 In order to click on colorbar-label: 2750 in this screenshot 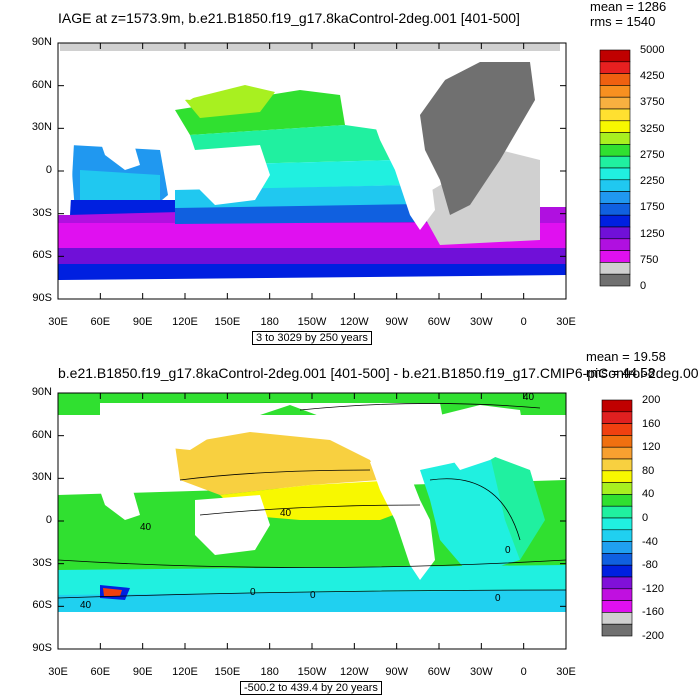, I will do `click(652, 154)`.